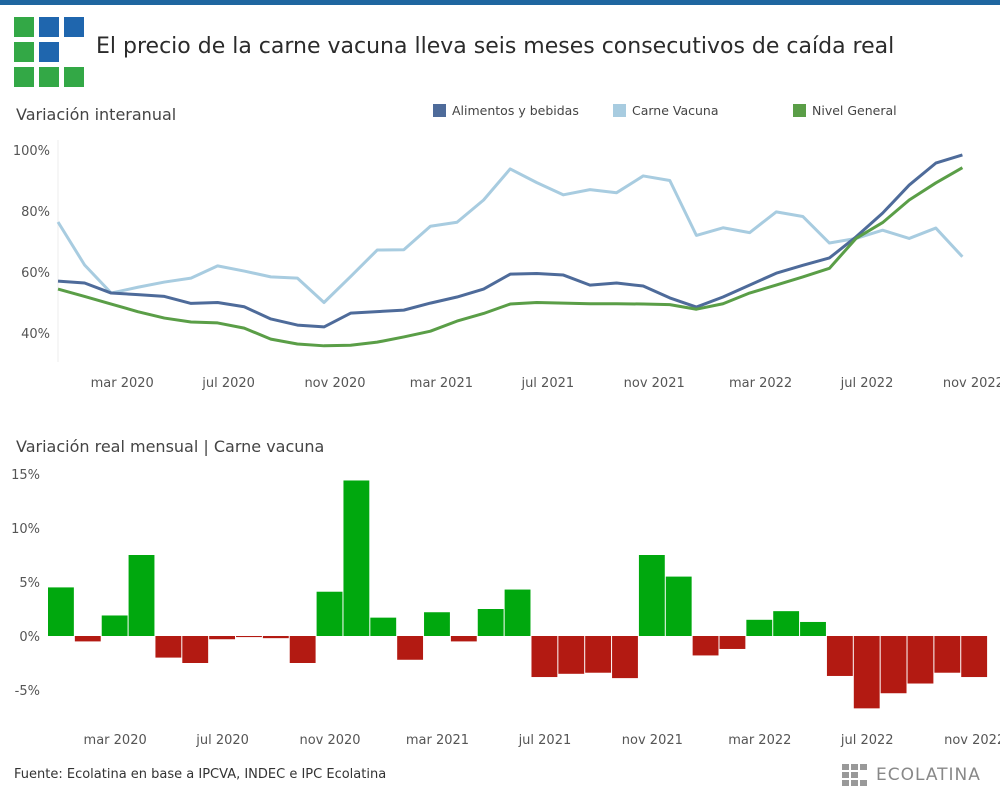 The width and height of the screenshot is (1000, 800). I want to click on legend-item-nivel: Nivel General, so click(845, 110).